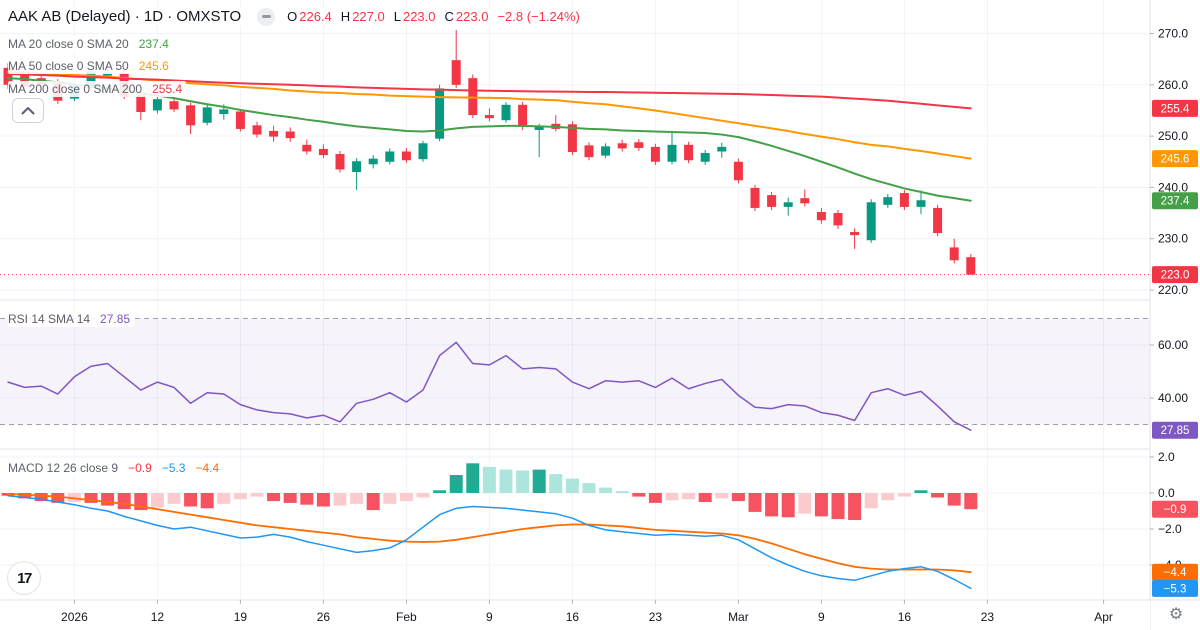 This screenshot has height=630, width=1200. I want to click on chevron-up-icon, so click(28, 111).